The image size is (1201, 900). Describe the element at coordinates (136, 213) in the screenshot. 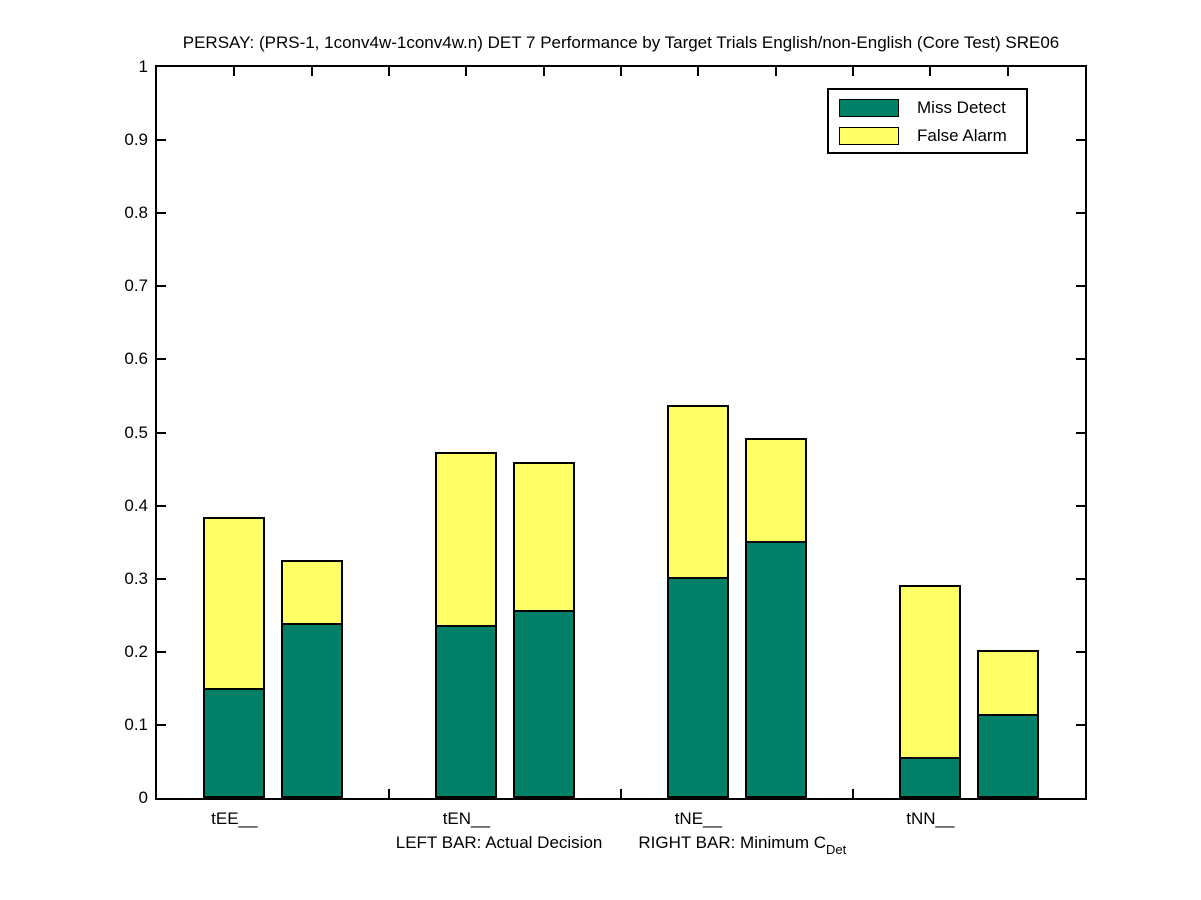

I see `y-tick-label: 0.8` at that location.